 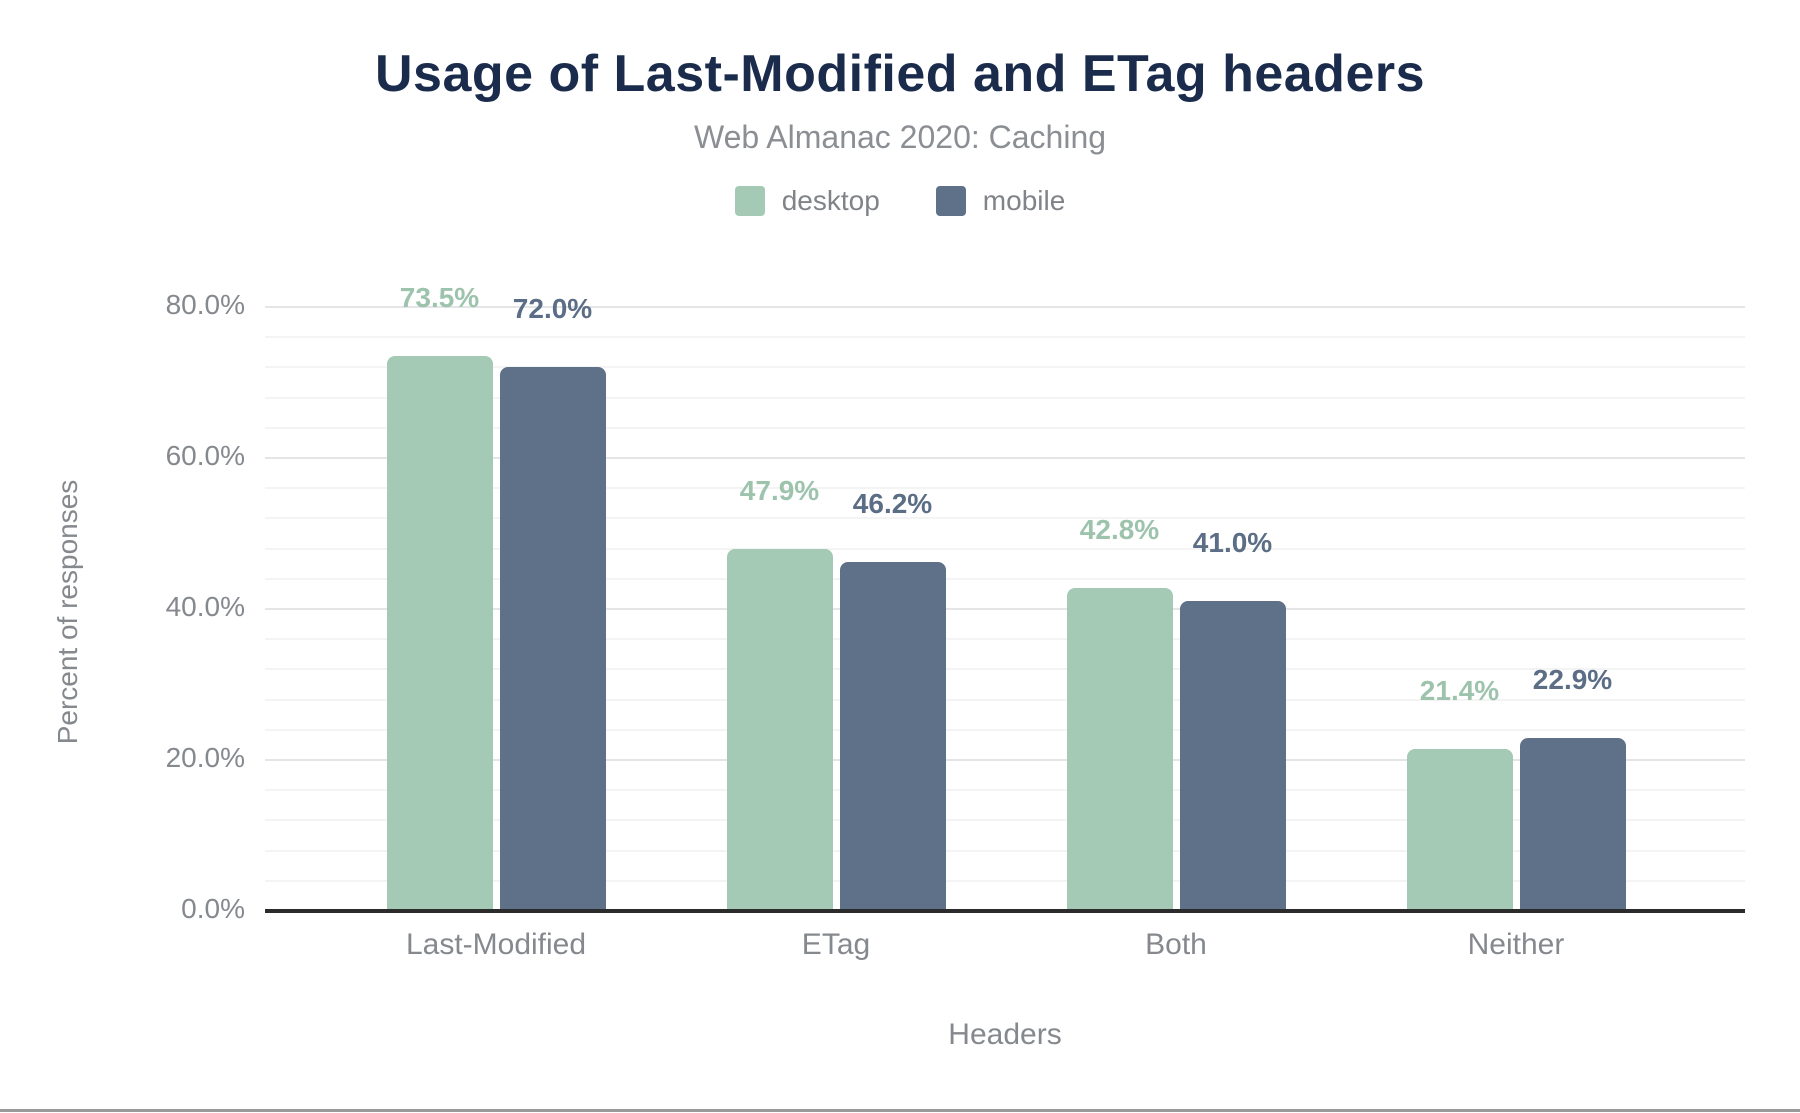 What do you see at coordinates (1459, 691) in the screenshot?
I see `value-label-desktop-neither: 21.4%` at bounding box center [1459, 691].